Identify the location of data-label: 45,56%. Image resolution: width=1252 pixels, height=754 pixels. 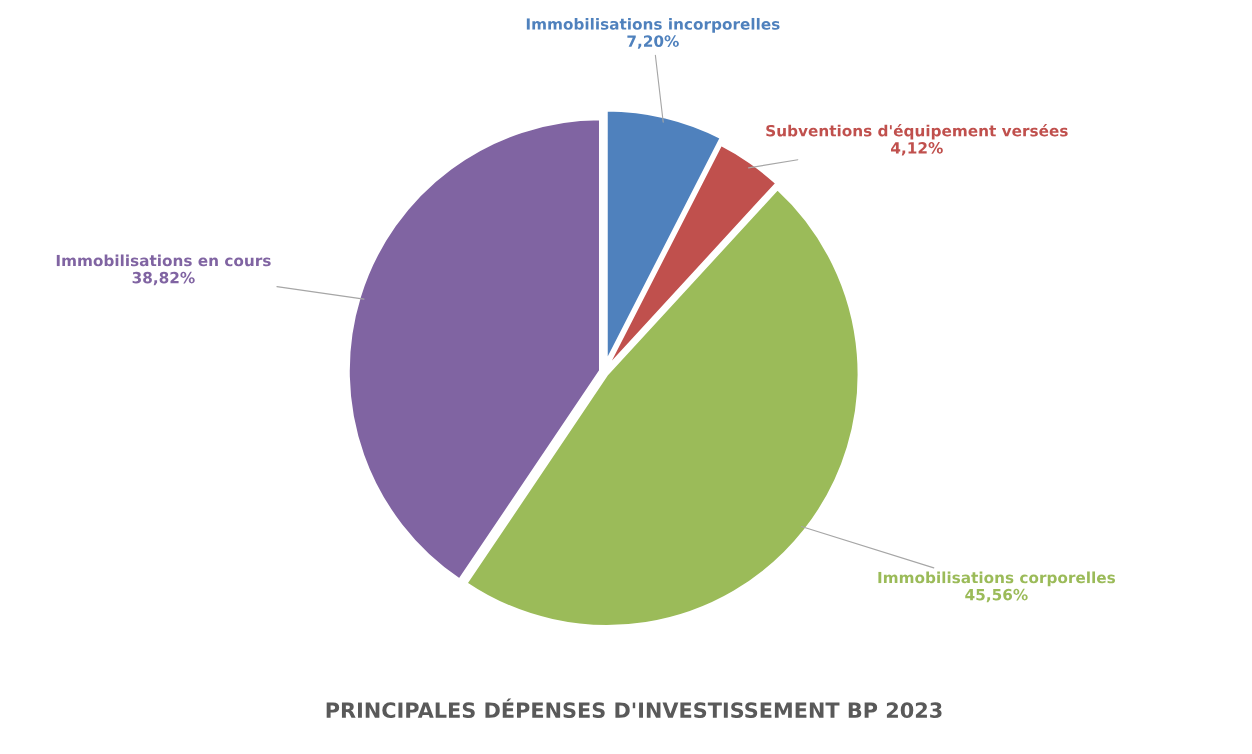
(996, 595).